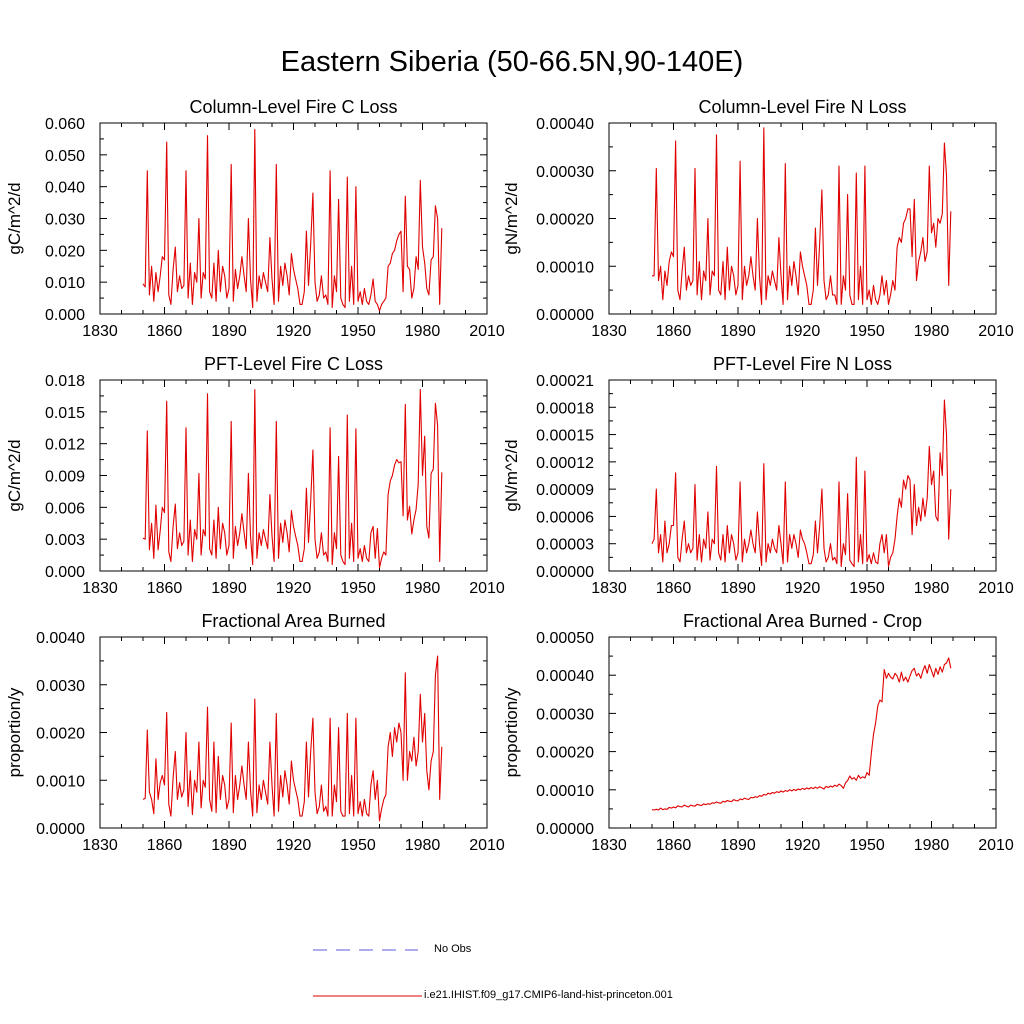  Describe the element at coordinates (65, 413) in the screenshot. I see `y-tick-label: 0.015` at that location.